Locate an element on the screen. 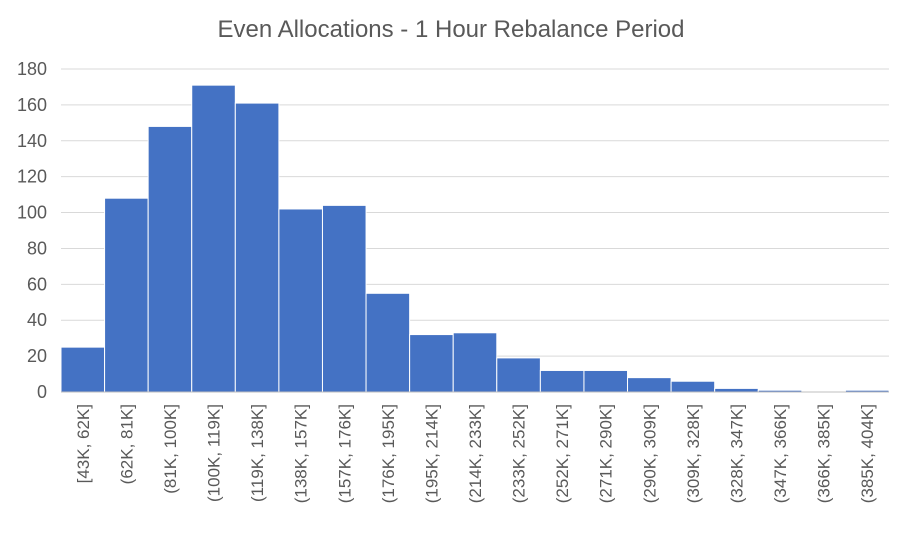 The width and height of the screenshot is (901, 535). x-tick-label: (119K, 138K] is located at coordinates (257, 453).